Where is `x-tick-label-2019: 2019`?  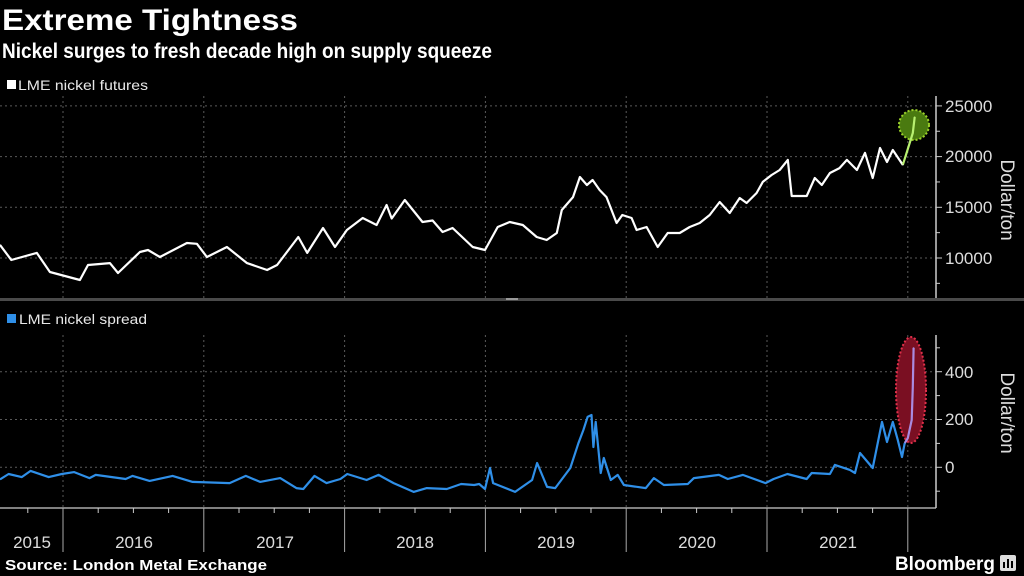 x-tick-label-2019: 2019 is located at coordinates (556, 542).